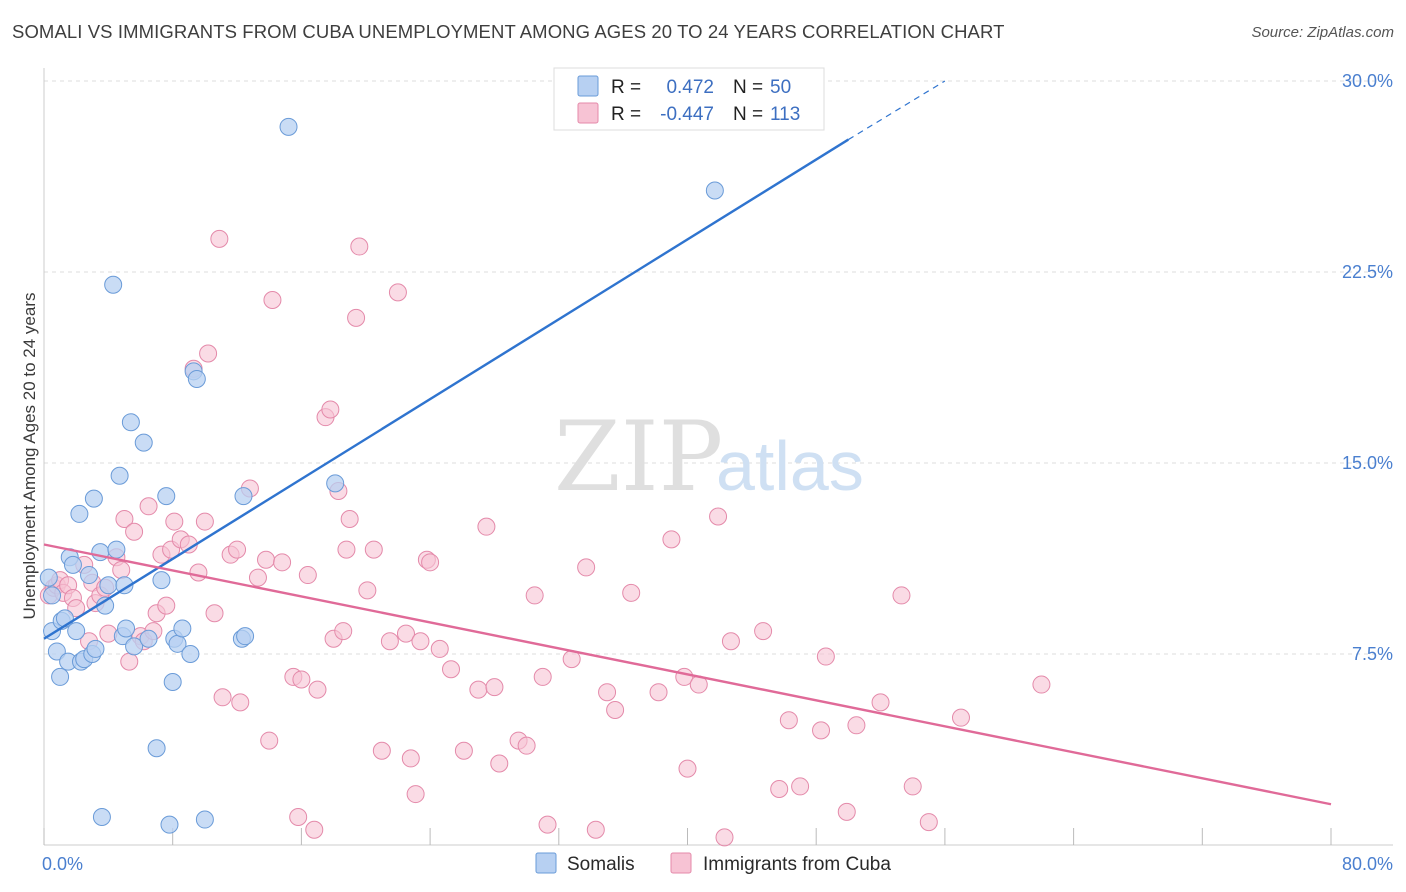  I want to click on stats-legend-box, so click(689, 99).